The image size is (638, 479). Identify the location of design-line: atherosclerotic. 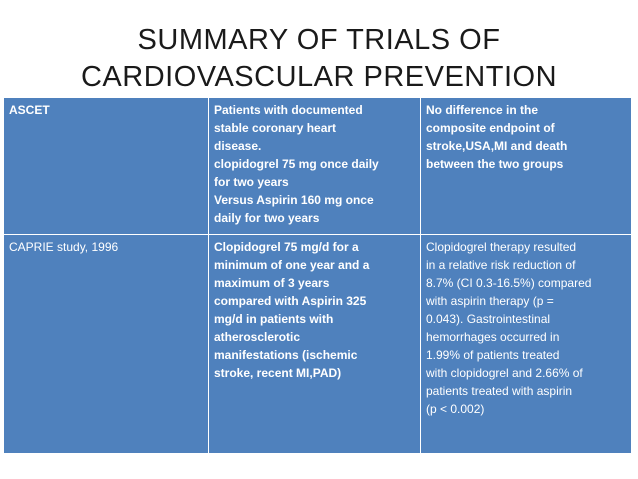
(257, 337).